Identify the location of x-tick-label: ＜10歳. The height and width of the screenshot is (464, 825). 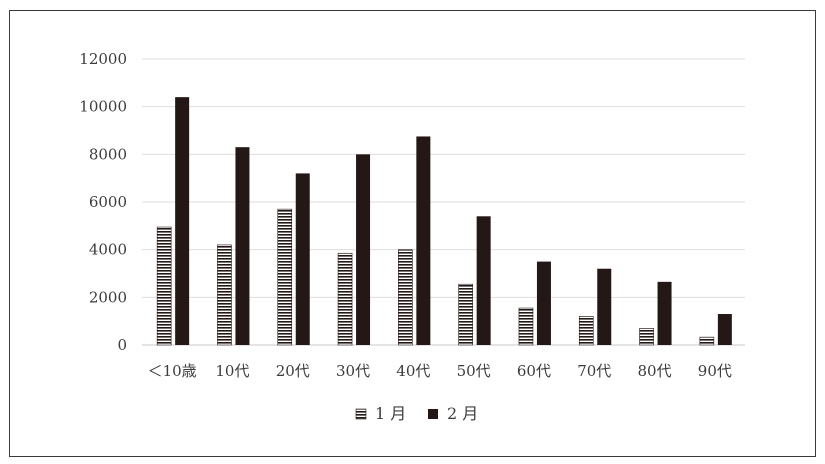
(172, 371).